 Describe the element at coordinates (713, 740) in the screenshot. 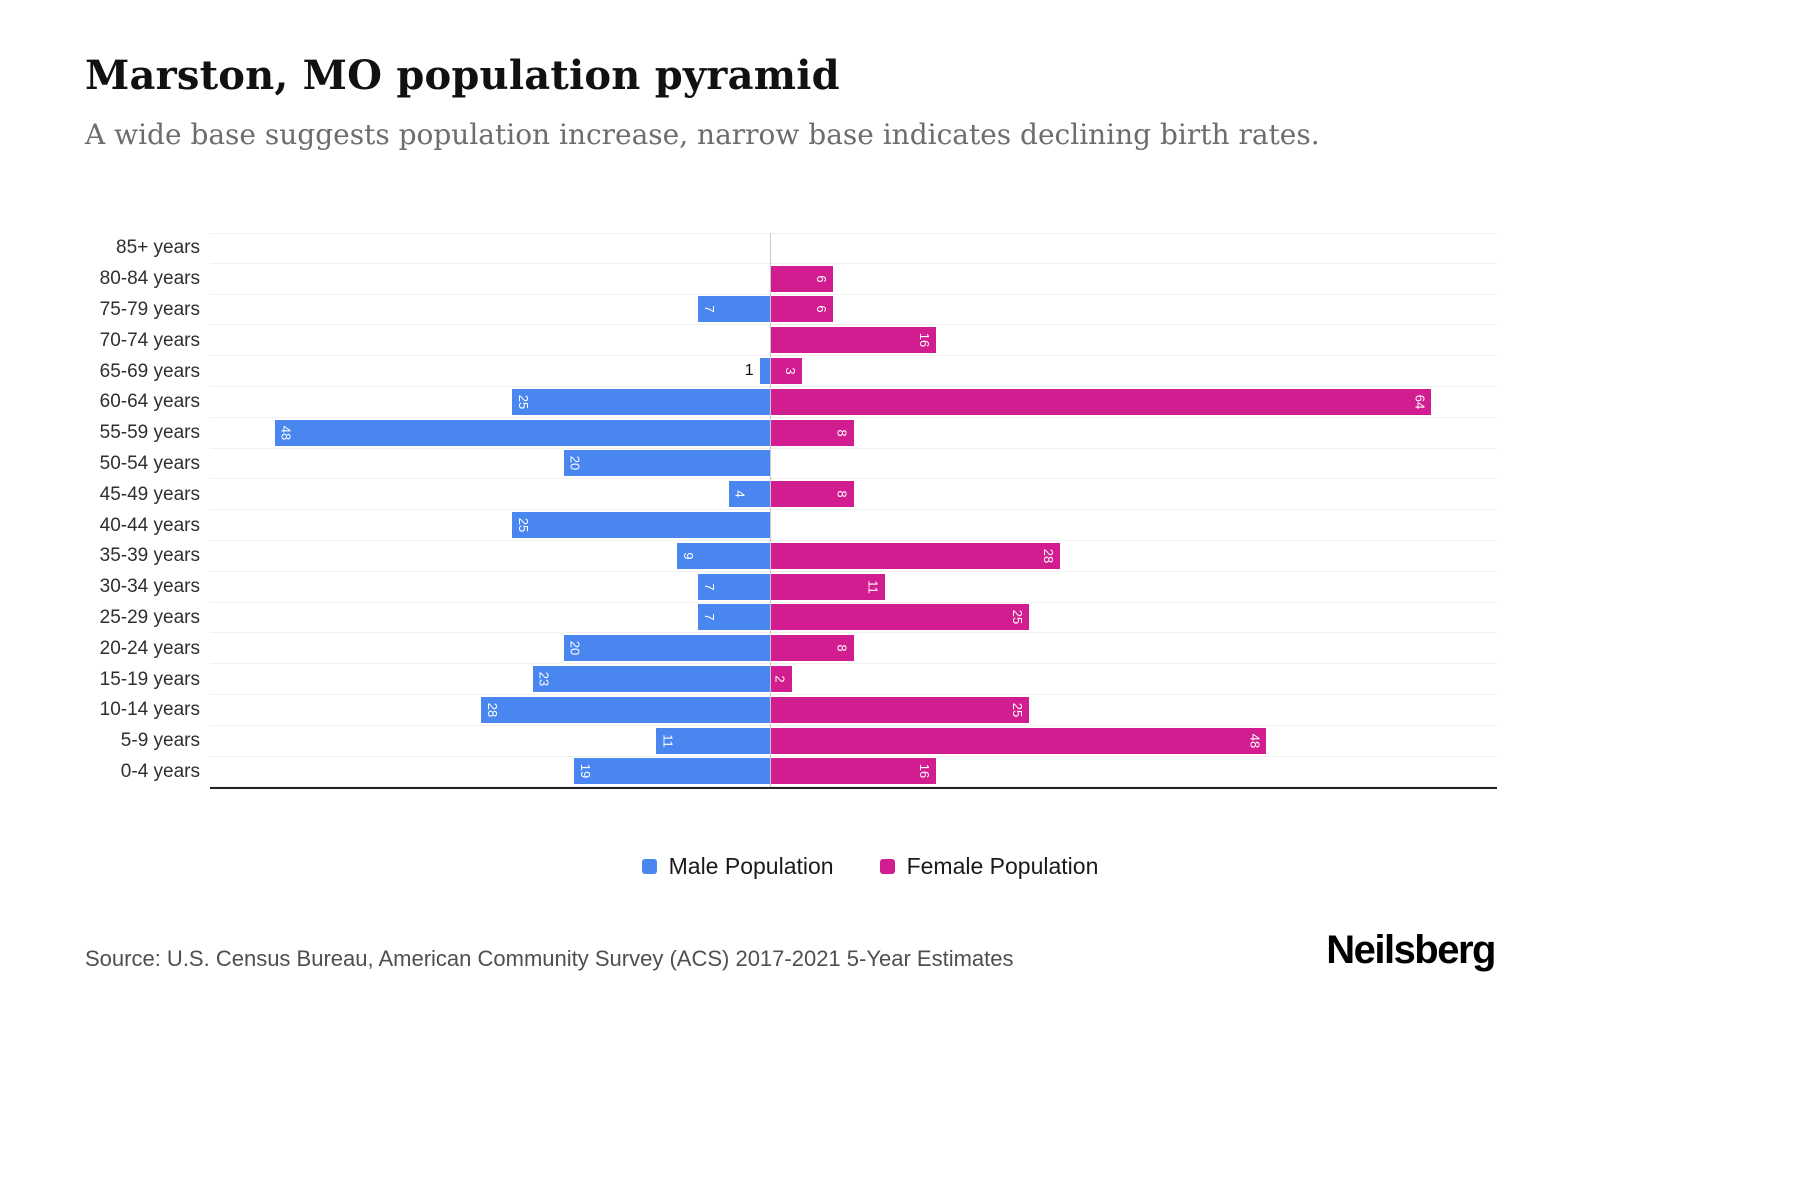

I see `male-population-bar: 11` at that location.